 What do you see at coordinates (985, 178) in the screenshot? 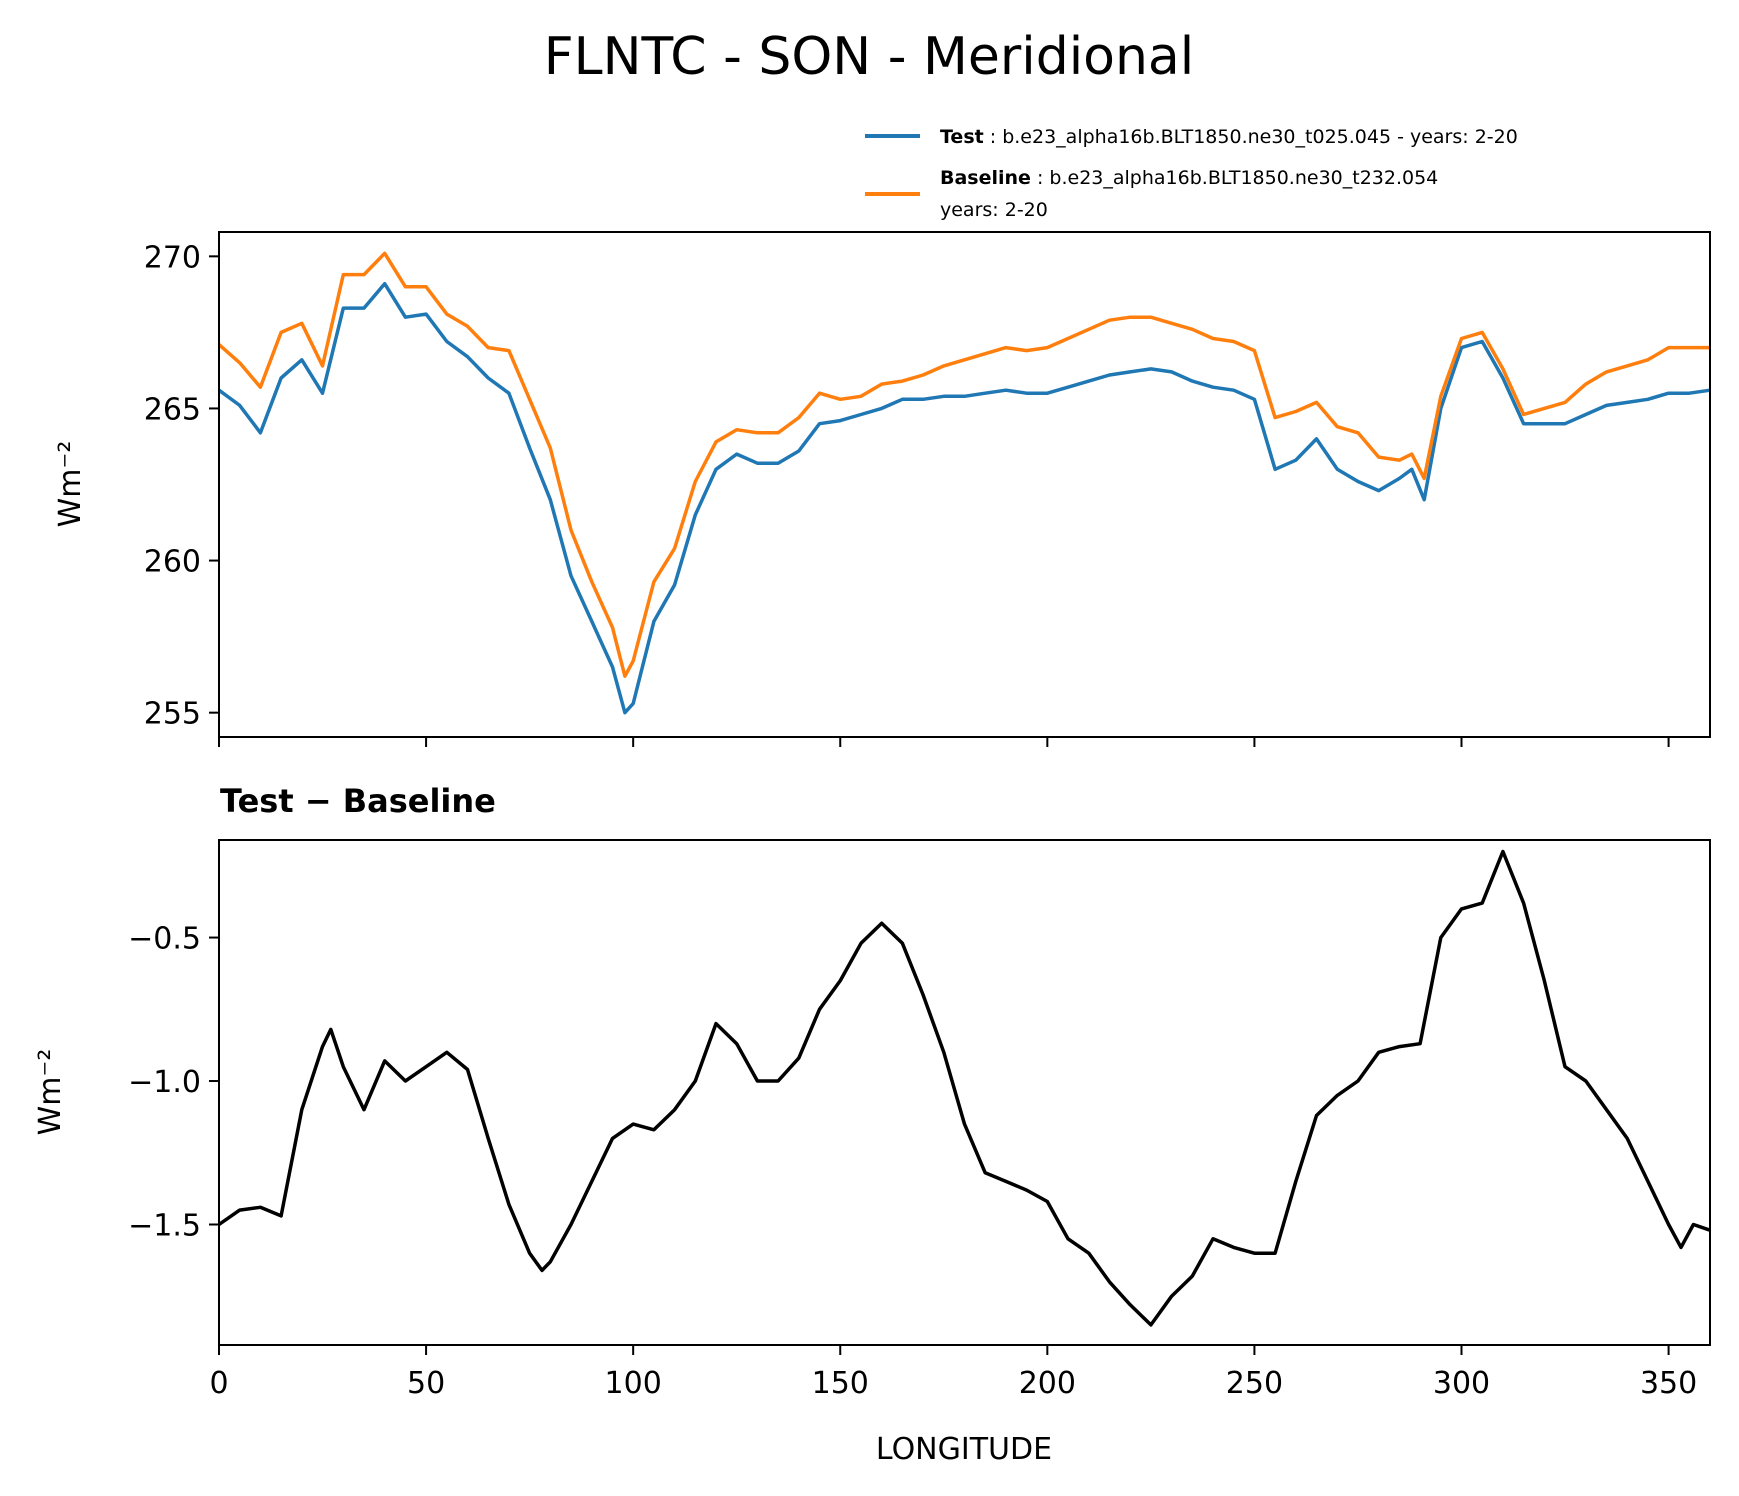
I see `legend-name-baseline: Baseline` at bounding box center [985, 178].